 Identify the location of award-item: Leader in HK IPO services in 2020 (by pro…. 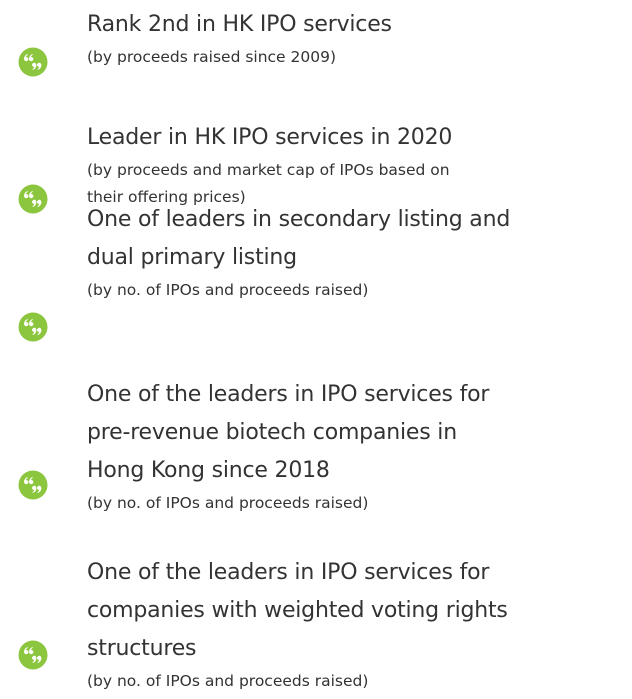
(359, 165).